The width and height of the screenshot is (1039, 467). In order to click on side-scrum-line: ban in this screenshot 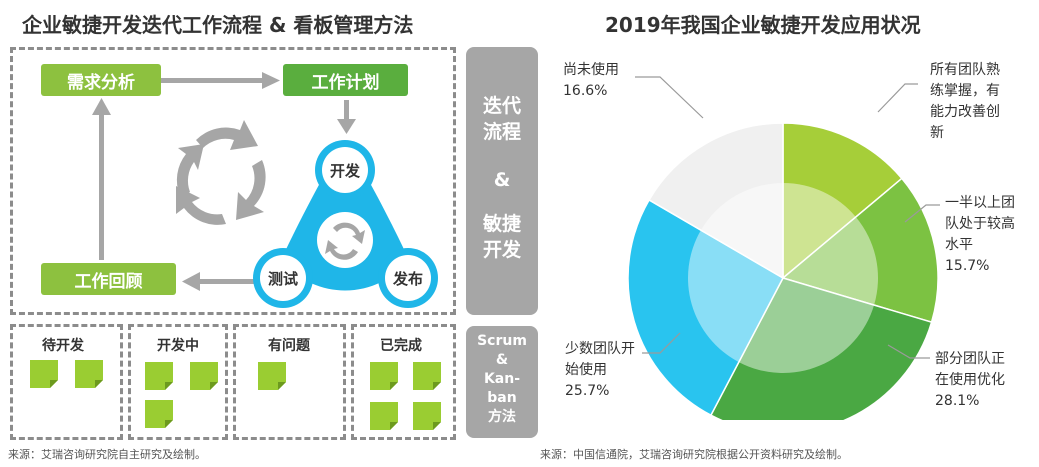, I will do `click(502, 398)`.